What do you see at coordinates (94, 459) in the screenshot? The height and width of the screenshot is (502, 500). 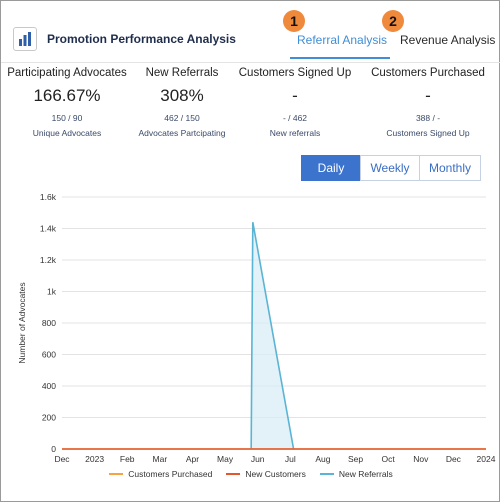 I see `x-tick-label: 2023` at bounding box center [94, 459].